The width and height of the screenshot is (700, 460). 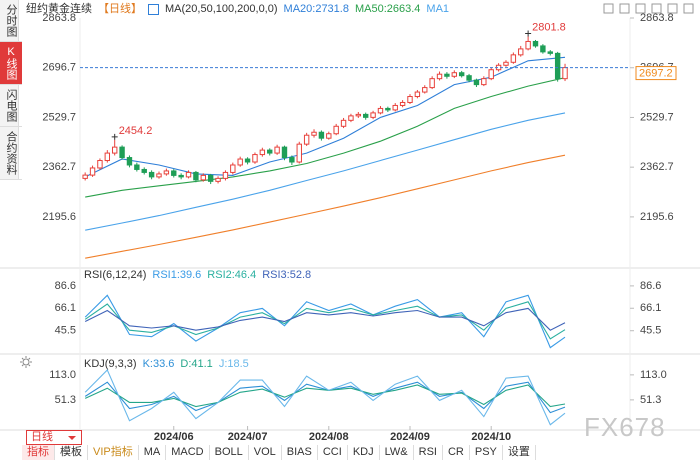 What do you see at coordinates (232, 275) in the screenshot?
I see `legend-item: RSI2:46.4` at bounding box center [232, 275].